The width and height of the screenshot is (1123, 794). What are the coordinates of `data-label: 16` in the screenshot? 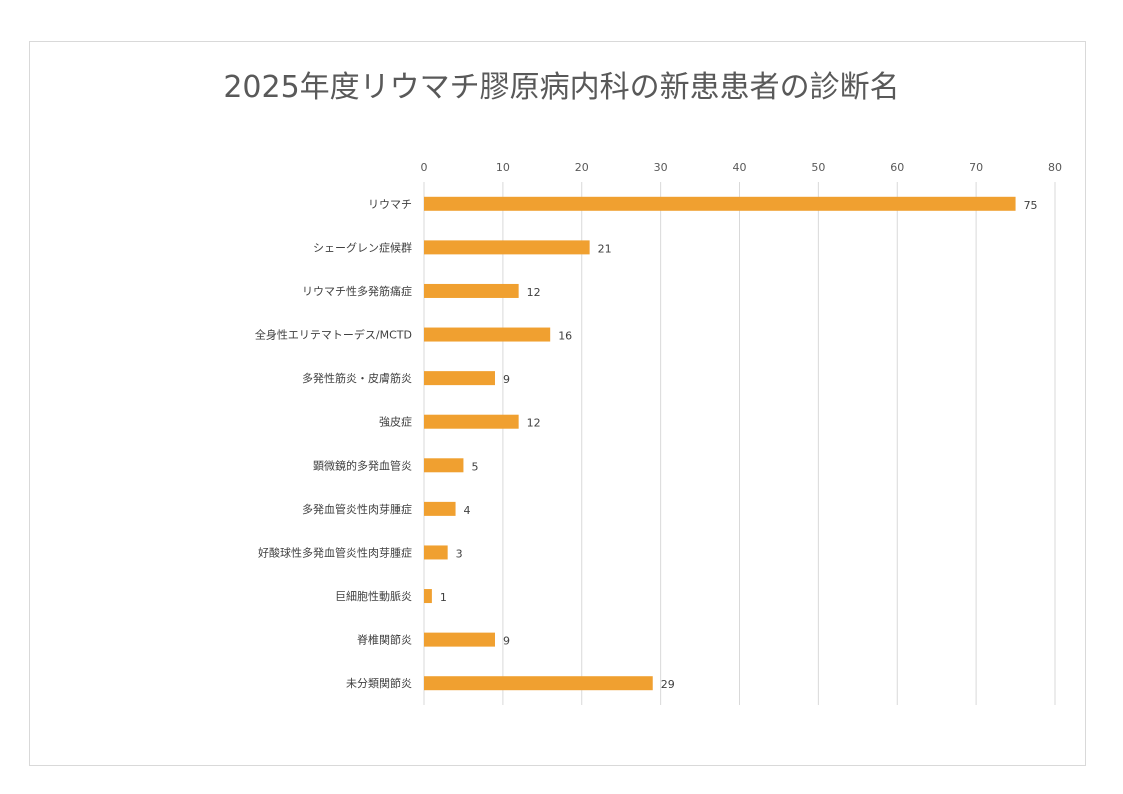 It's located at (565, 336).